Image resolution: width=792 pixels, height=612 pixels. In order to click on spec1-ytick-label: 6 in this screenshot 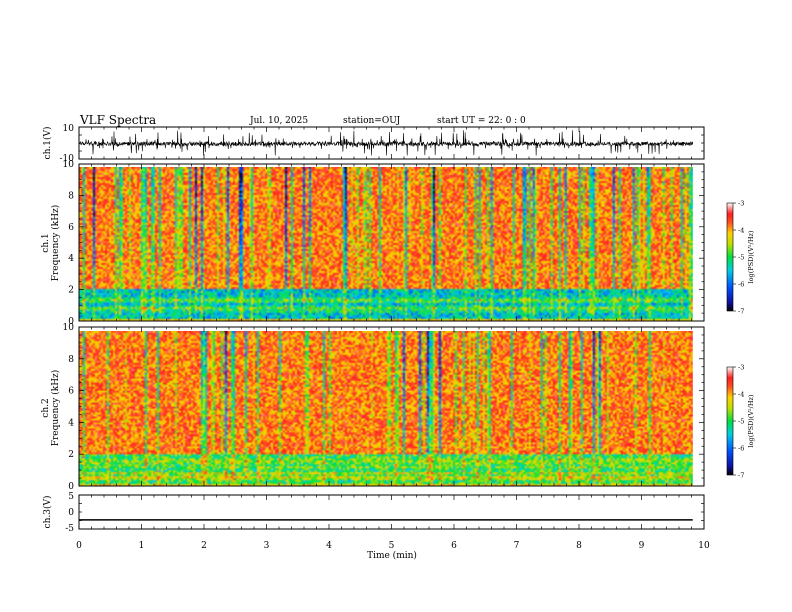, I will do `click(71, 228)`.